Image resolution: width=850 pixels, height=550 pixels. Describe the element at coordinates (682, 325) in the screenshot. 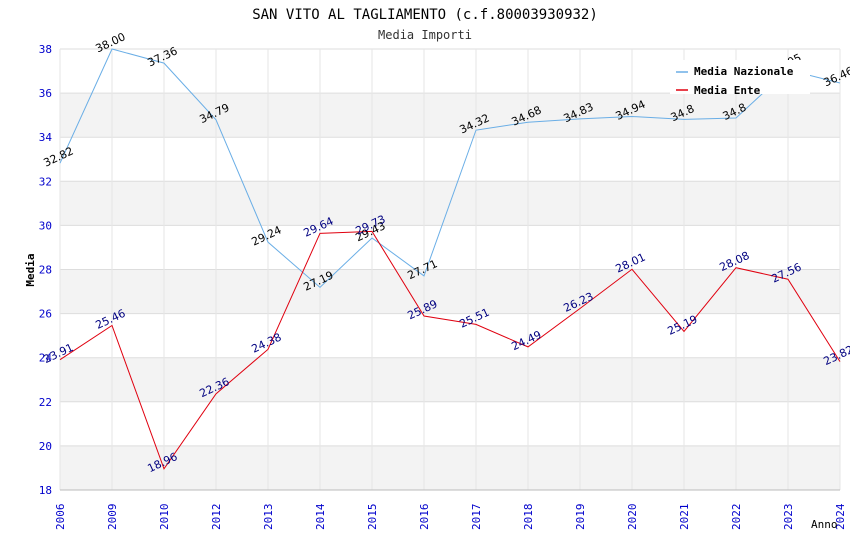

I see `data-label-media-ente: 25.19` at that location.